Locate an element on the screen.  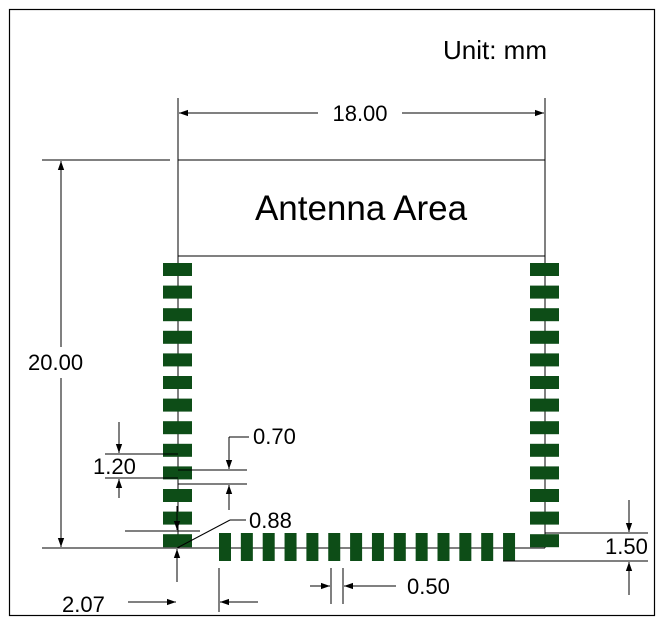
height-dimension is located at coordinates (106, 353).